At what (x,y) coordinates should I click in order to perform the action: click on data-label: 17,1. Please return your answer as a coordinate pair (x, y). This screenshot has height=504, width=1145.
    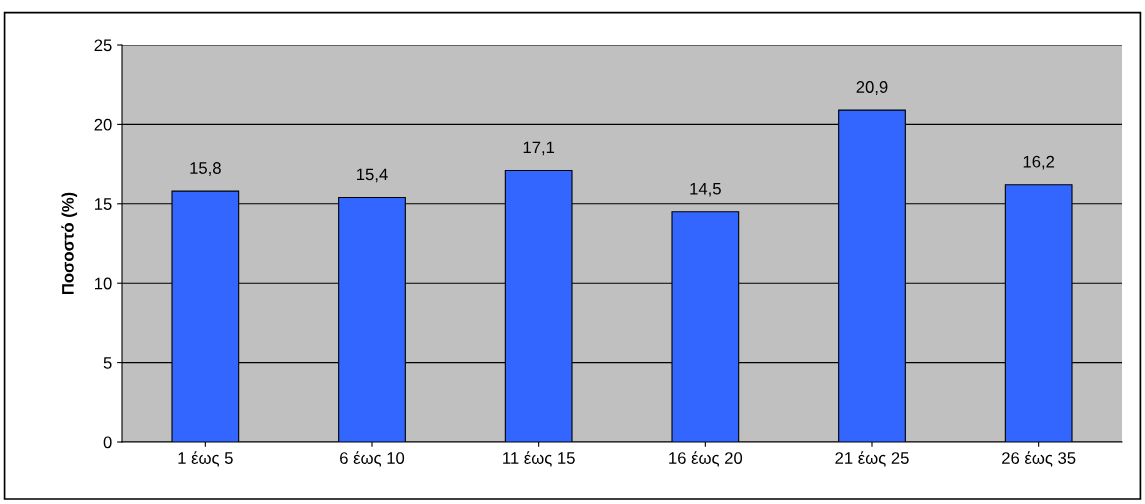
    Looking at the image, I should click on (539, 148).